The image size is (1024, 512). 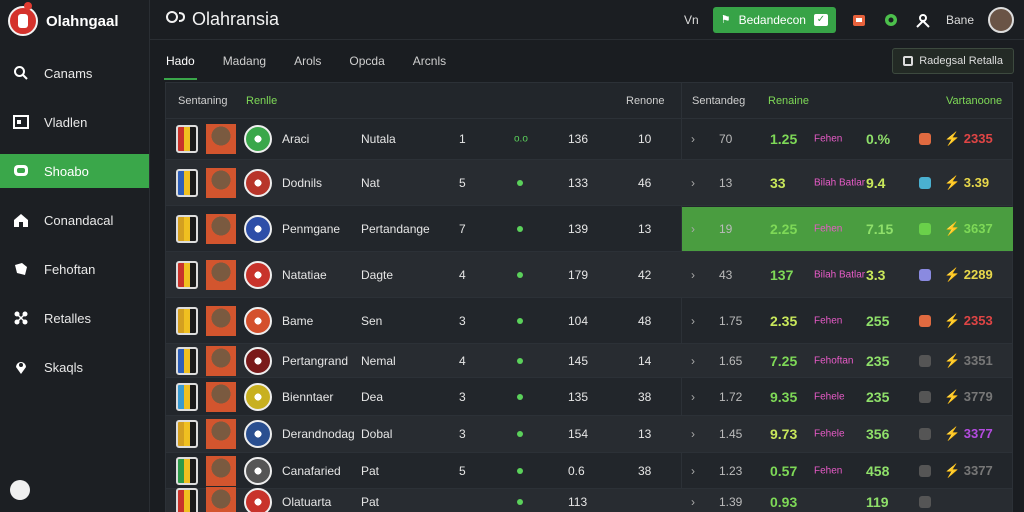 I want to click on player-name: Olatuarta, so click(x=307, y=501).